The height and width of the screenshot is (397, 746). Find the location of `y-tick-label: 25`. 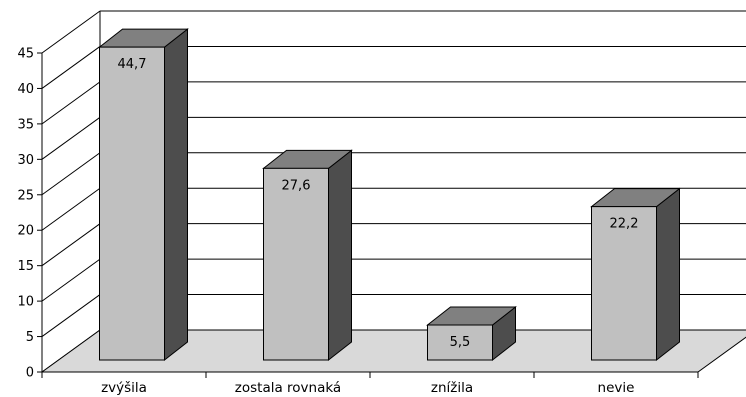

y-tick-label: 25 is located at coordinates (25, 195).